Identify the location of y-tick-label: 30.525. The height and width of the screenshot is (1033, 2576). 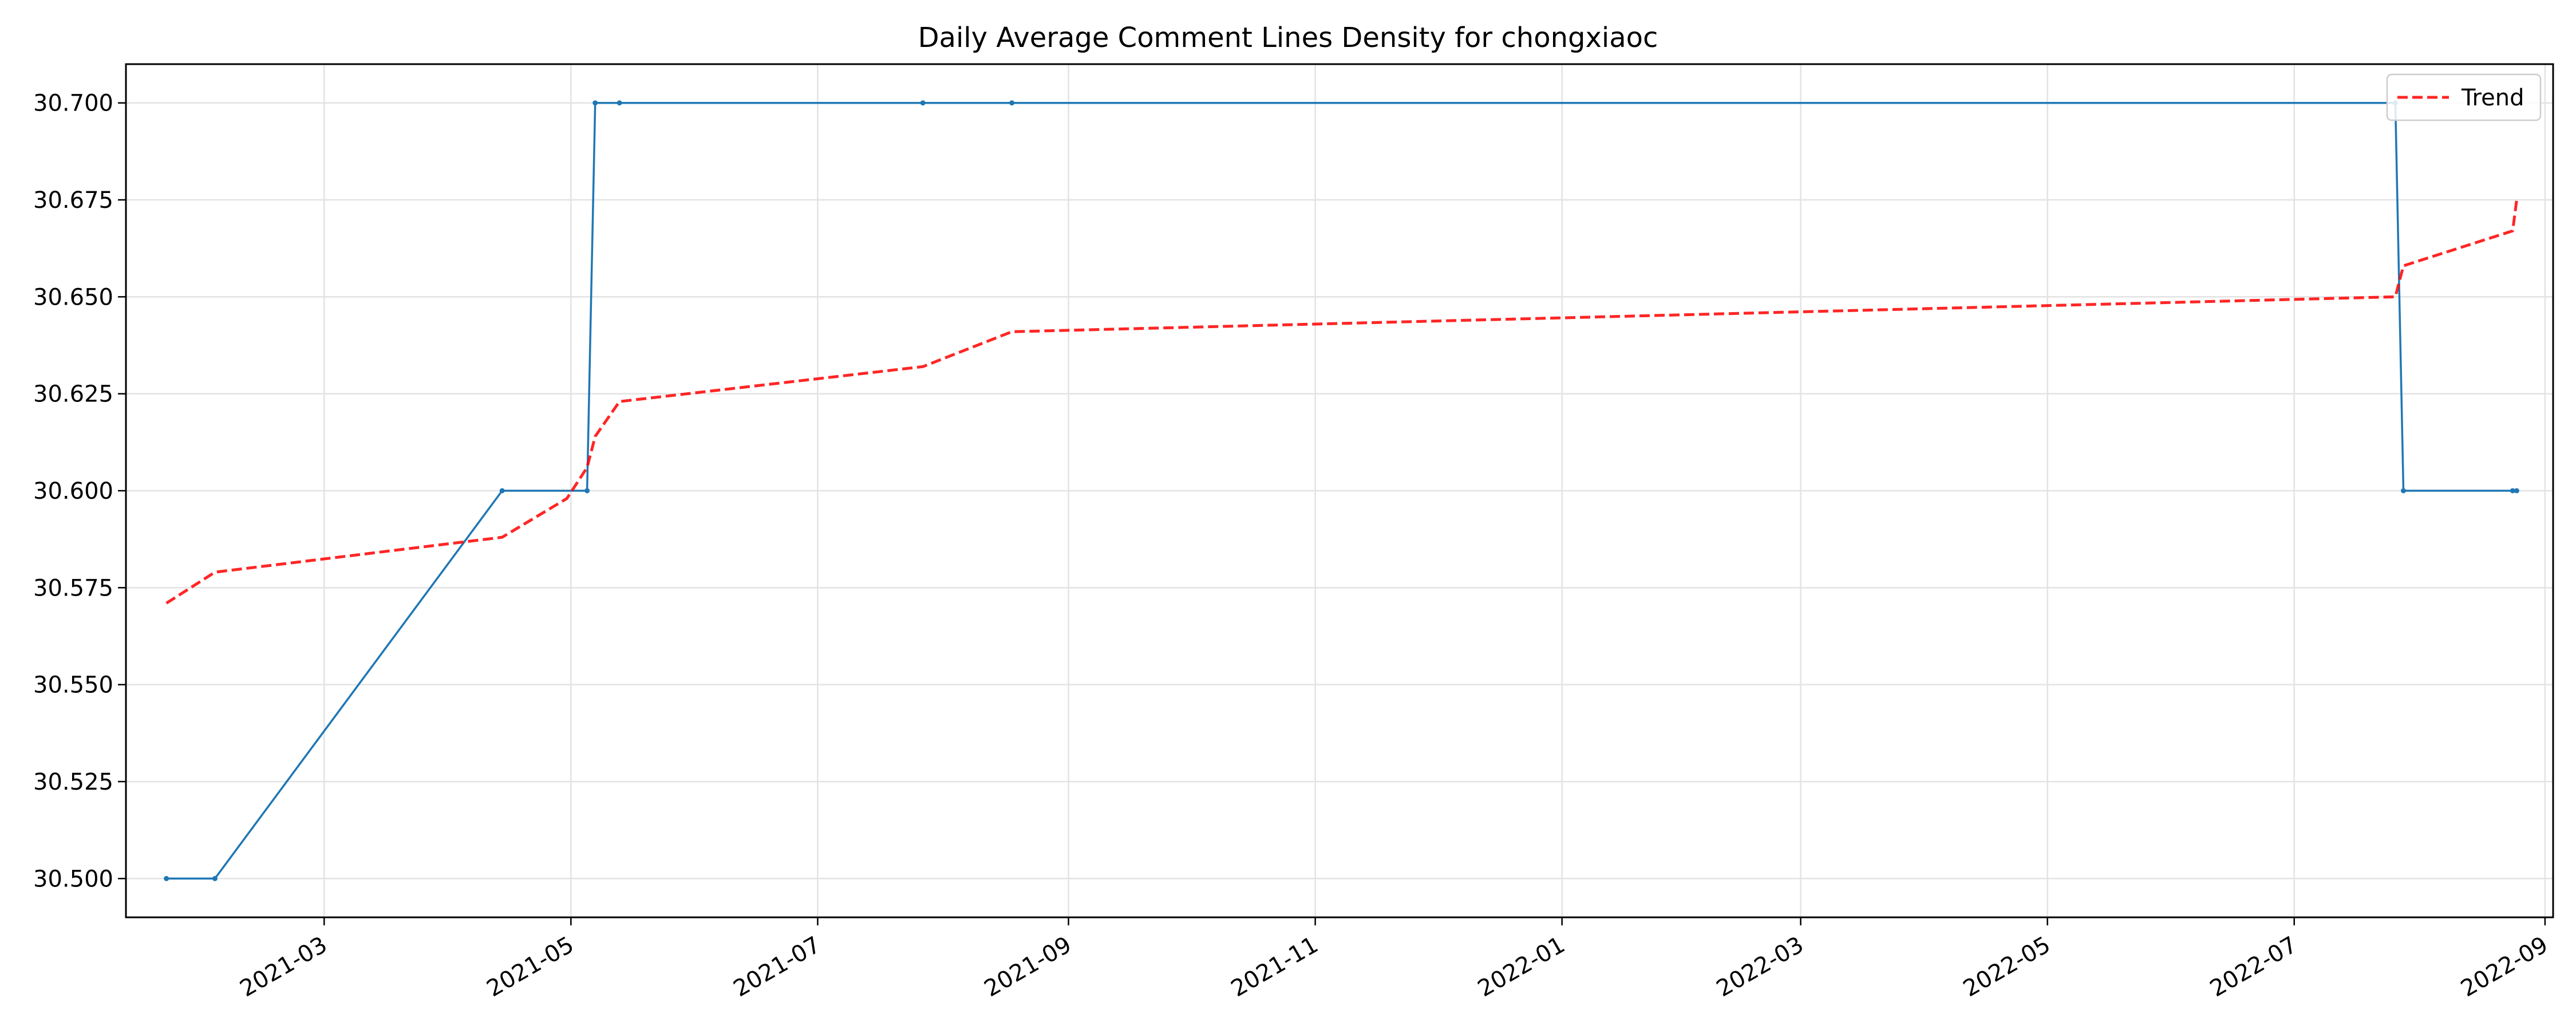
(73, 782).